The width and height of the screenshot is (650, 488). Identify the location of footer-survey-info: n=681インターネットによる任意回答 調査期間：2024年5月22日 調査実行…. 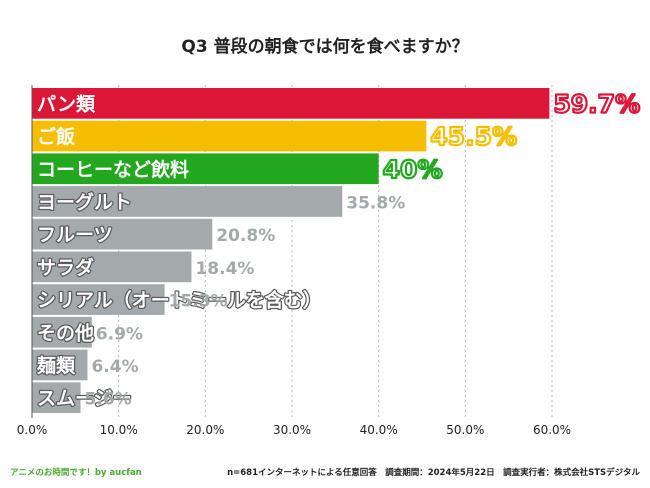
(433, 473).